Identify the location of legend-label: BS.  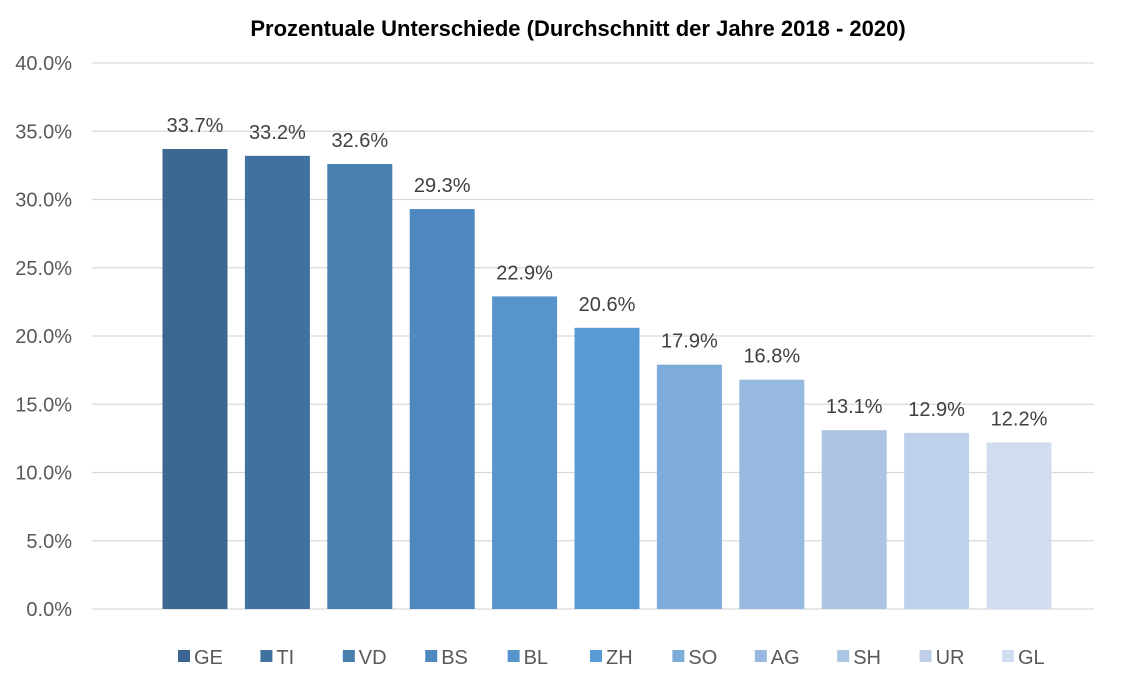
(454, 658).